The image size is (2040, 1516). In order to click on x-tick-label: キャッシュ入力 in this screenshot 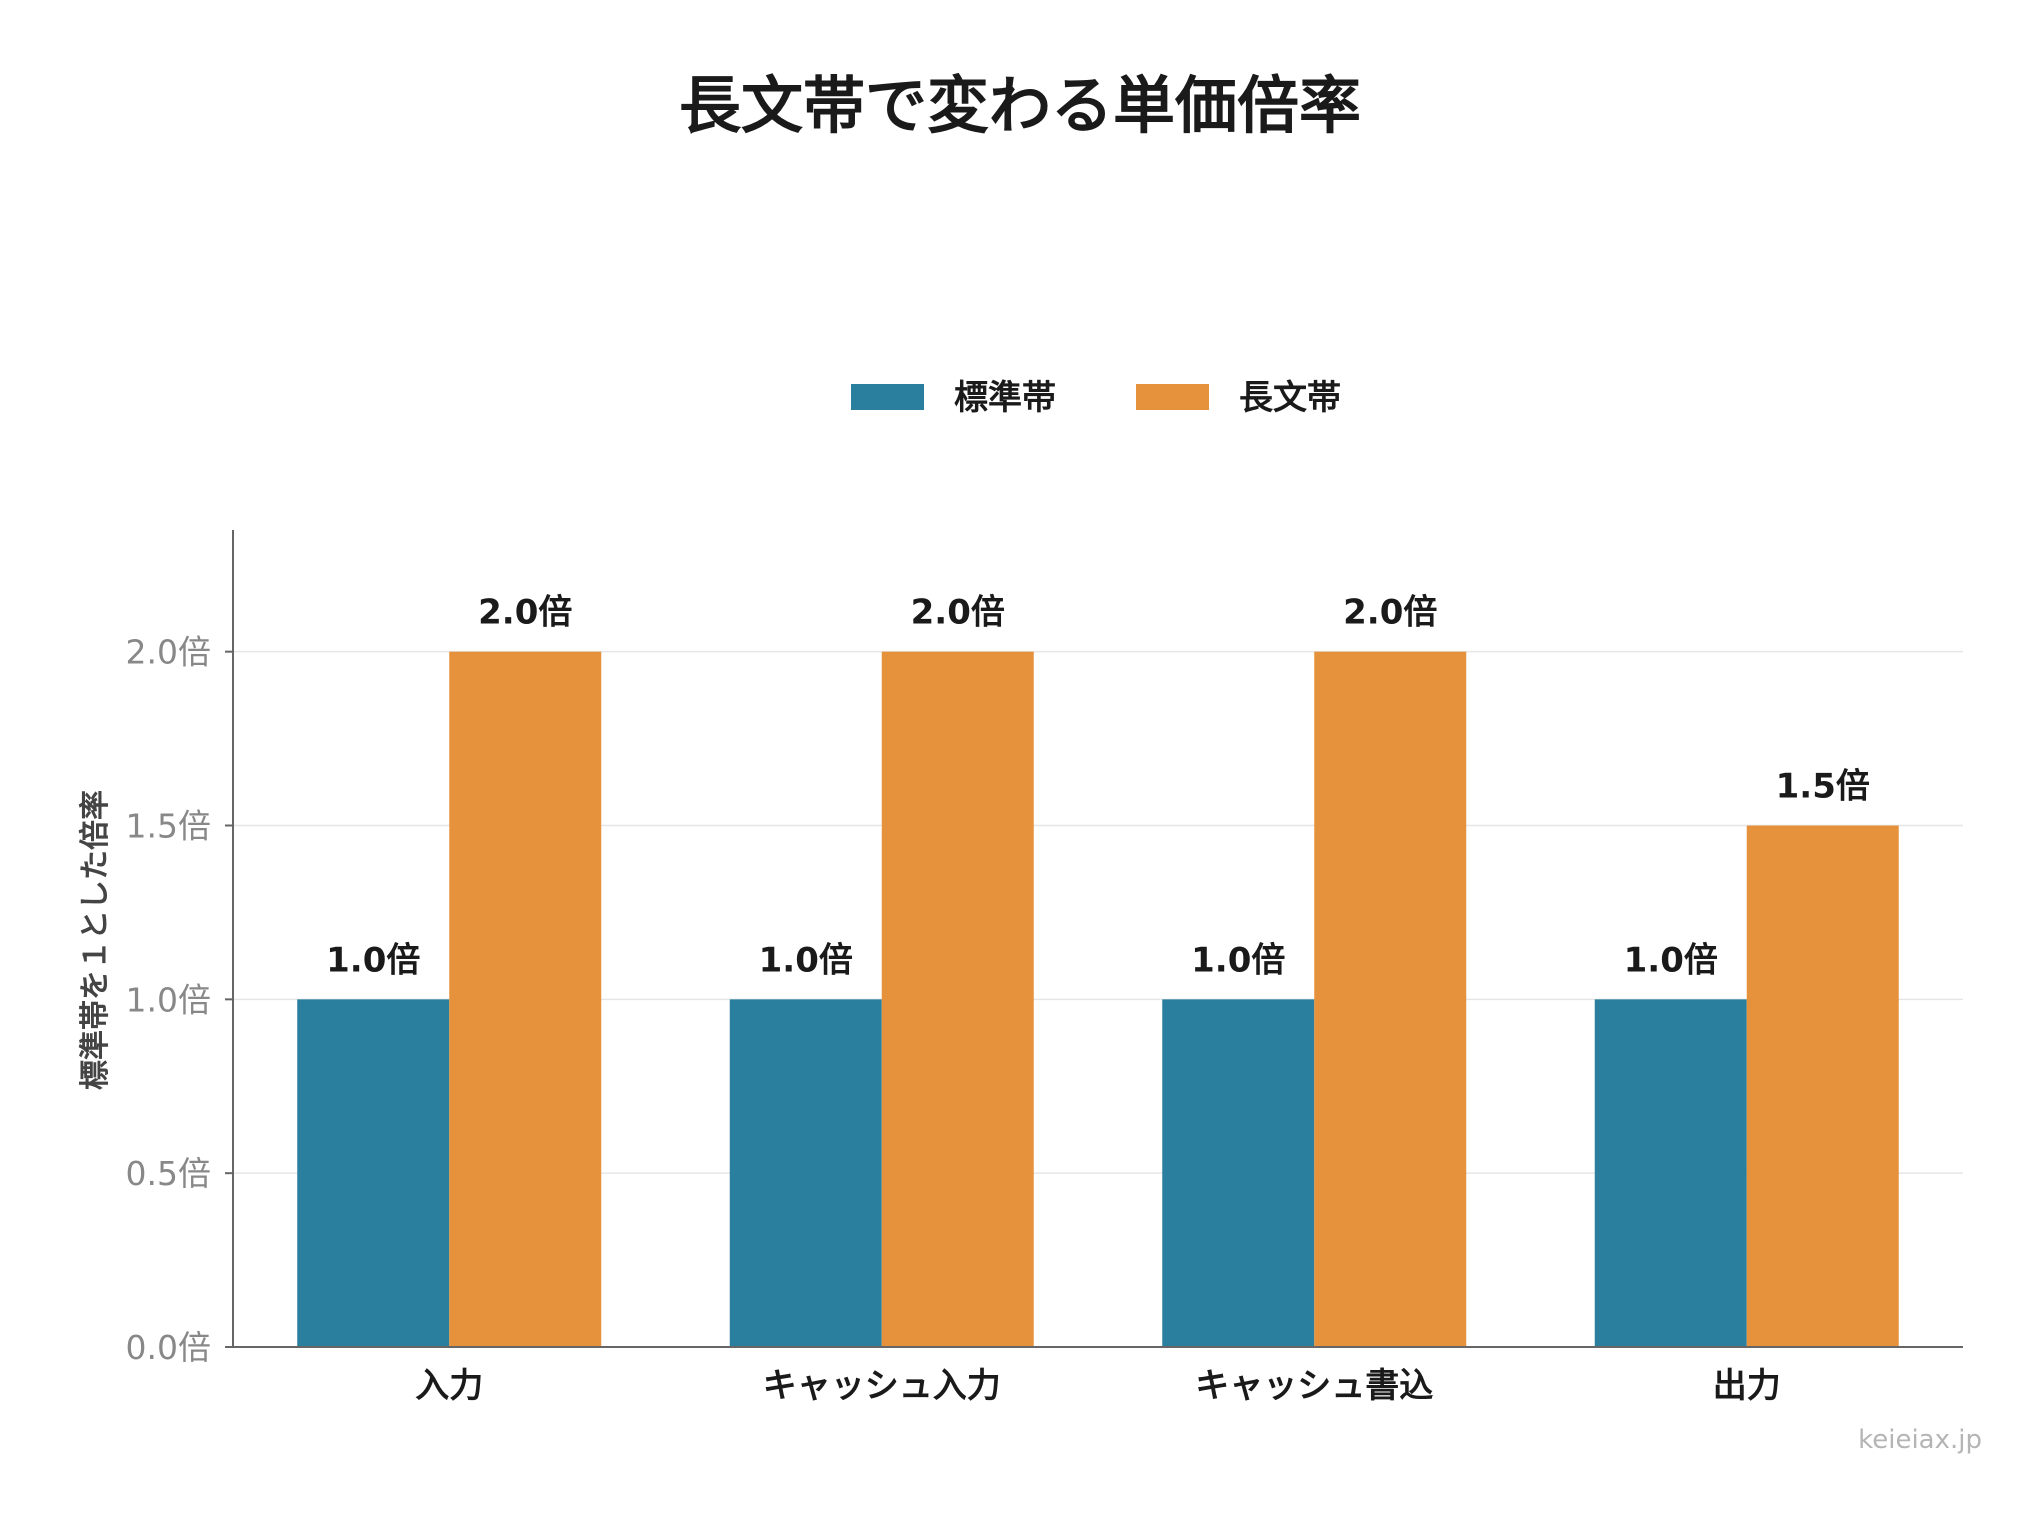, I will do `click(882, 1386)`.